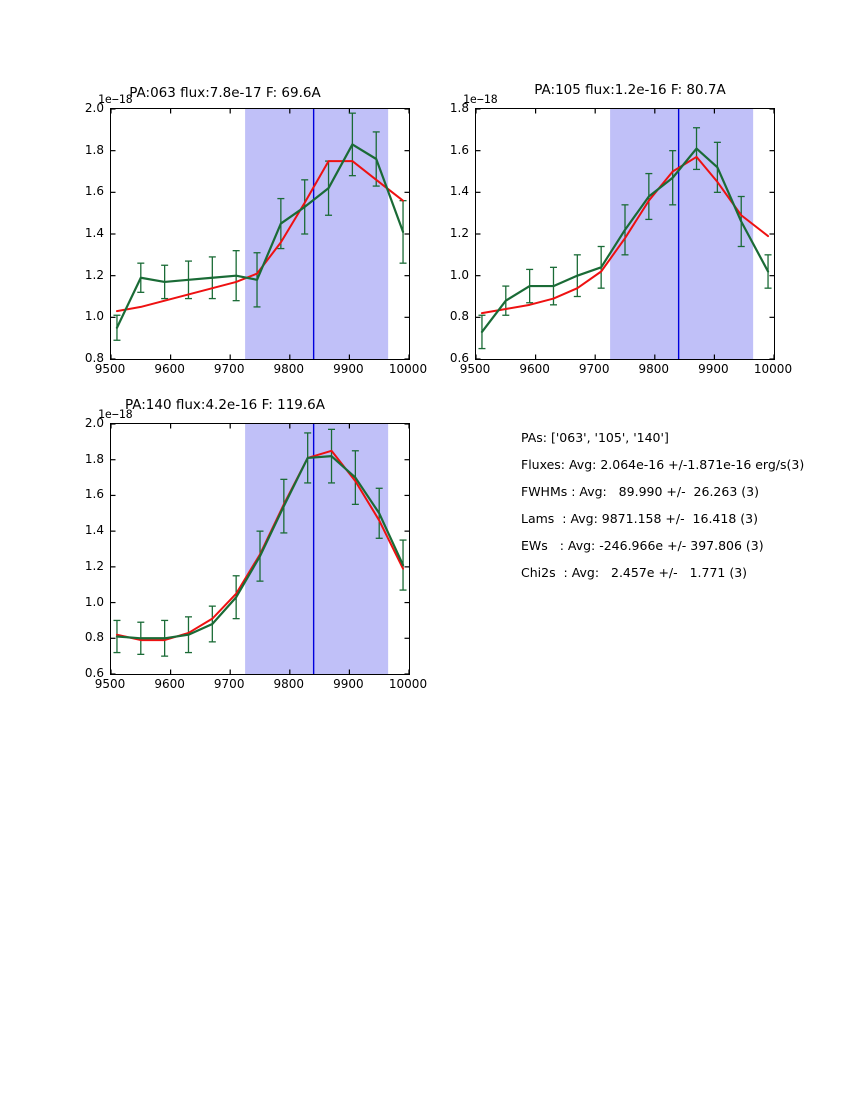 This screenshot has height=1100, width=850. Describe the element at coordinates (225, 92) in the screenshot. I see `panel-title-line1: PA:063 flux:7.8e-17 F: 69.6A` at that location.